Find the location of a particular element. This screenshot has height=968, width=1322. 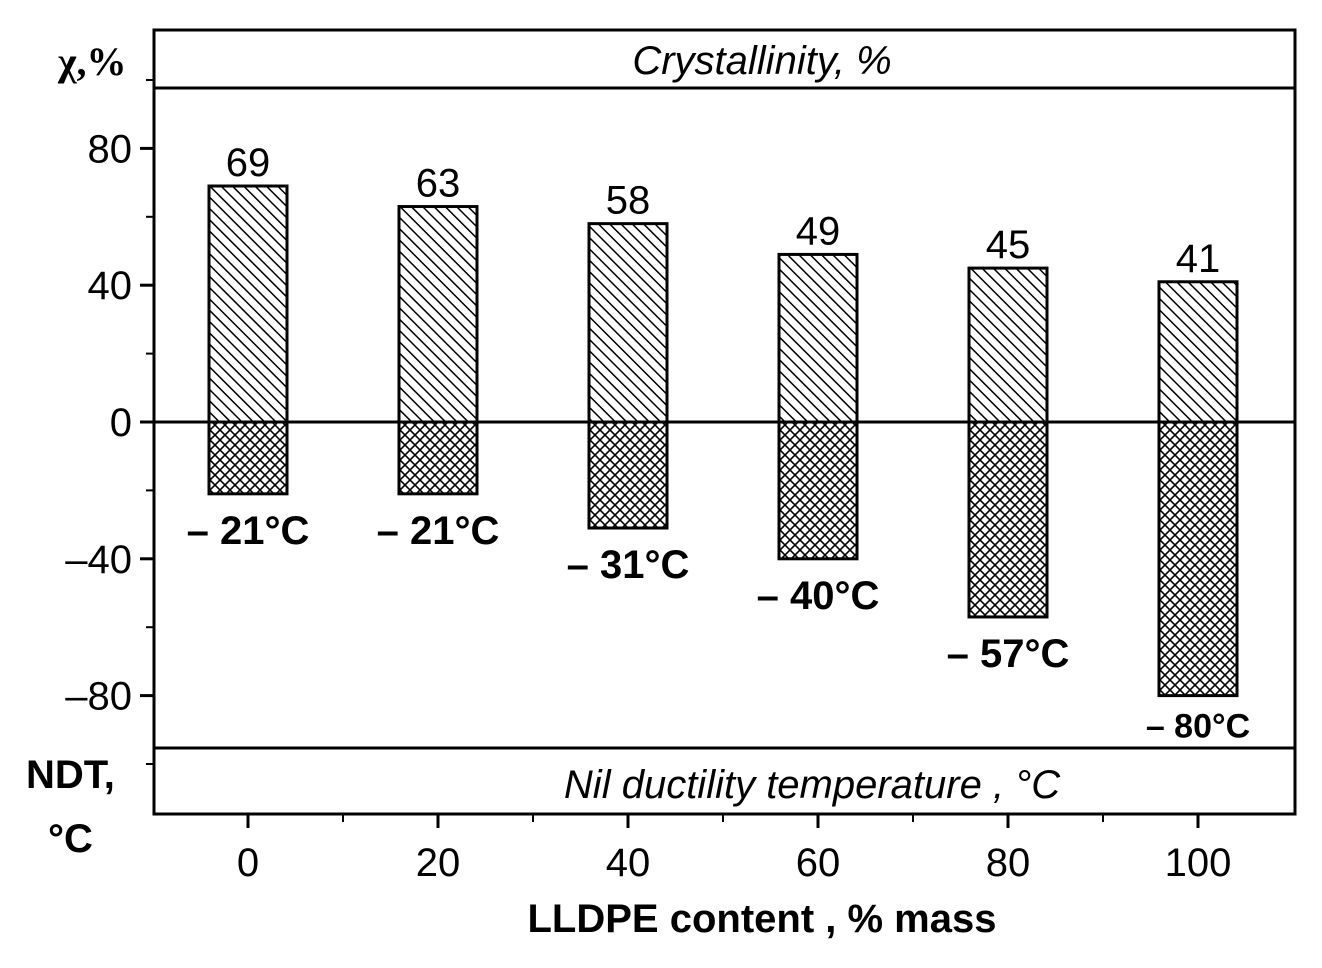

crystallinity-value-label: 49 is located at coordinates (818, 231).